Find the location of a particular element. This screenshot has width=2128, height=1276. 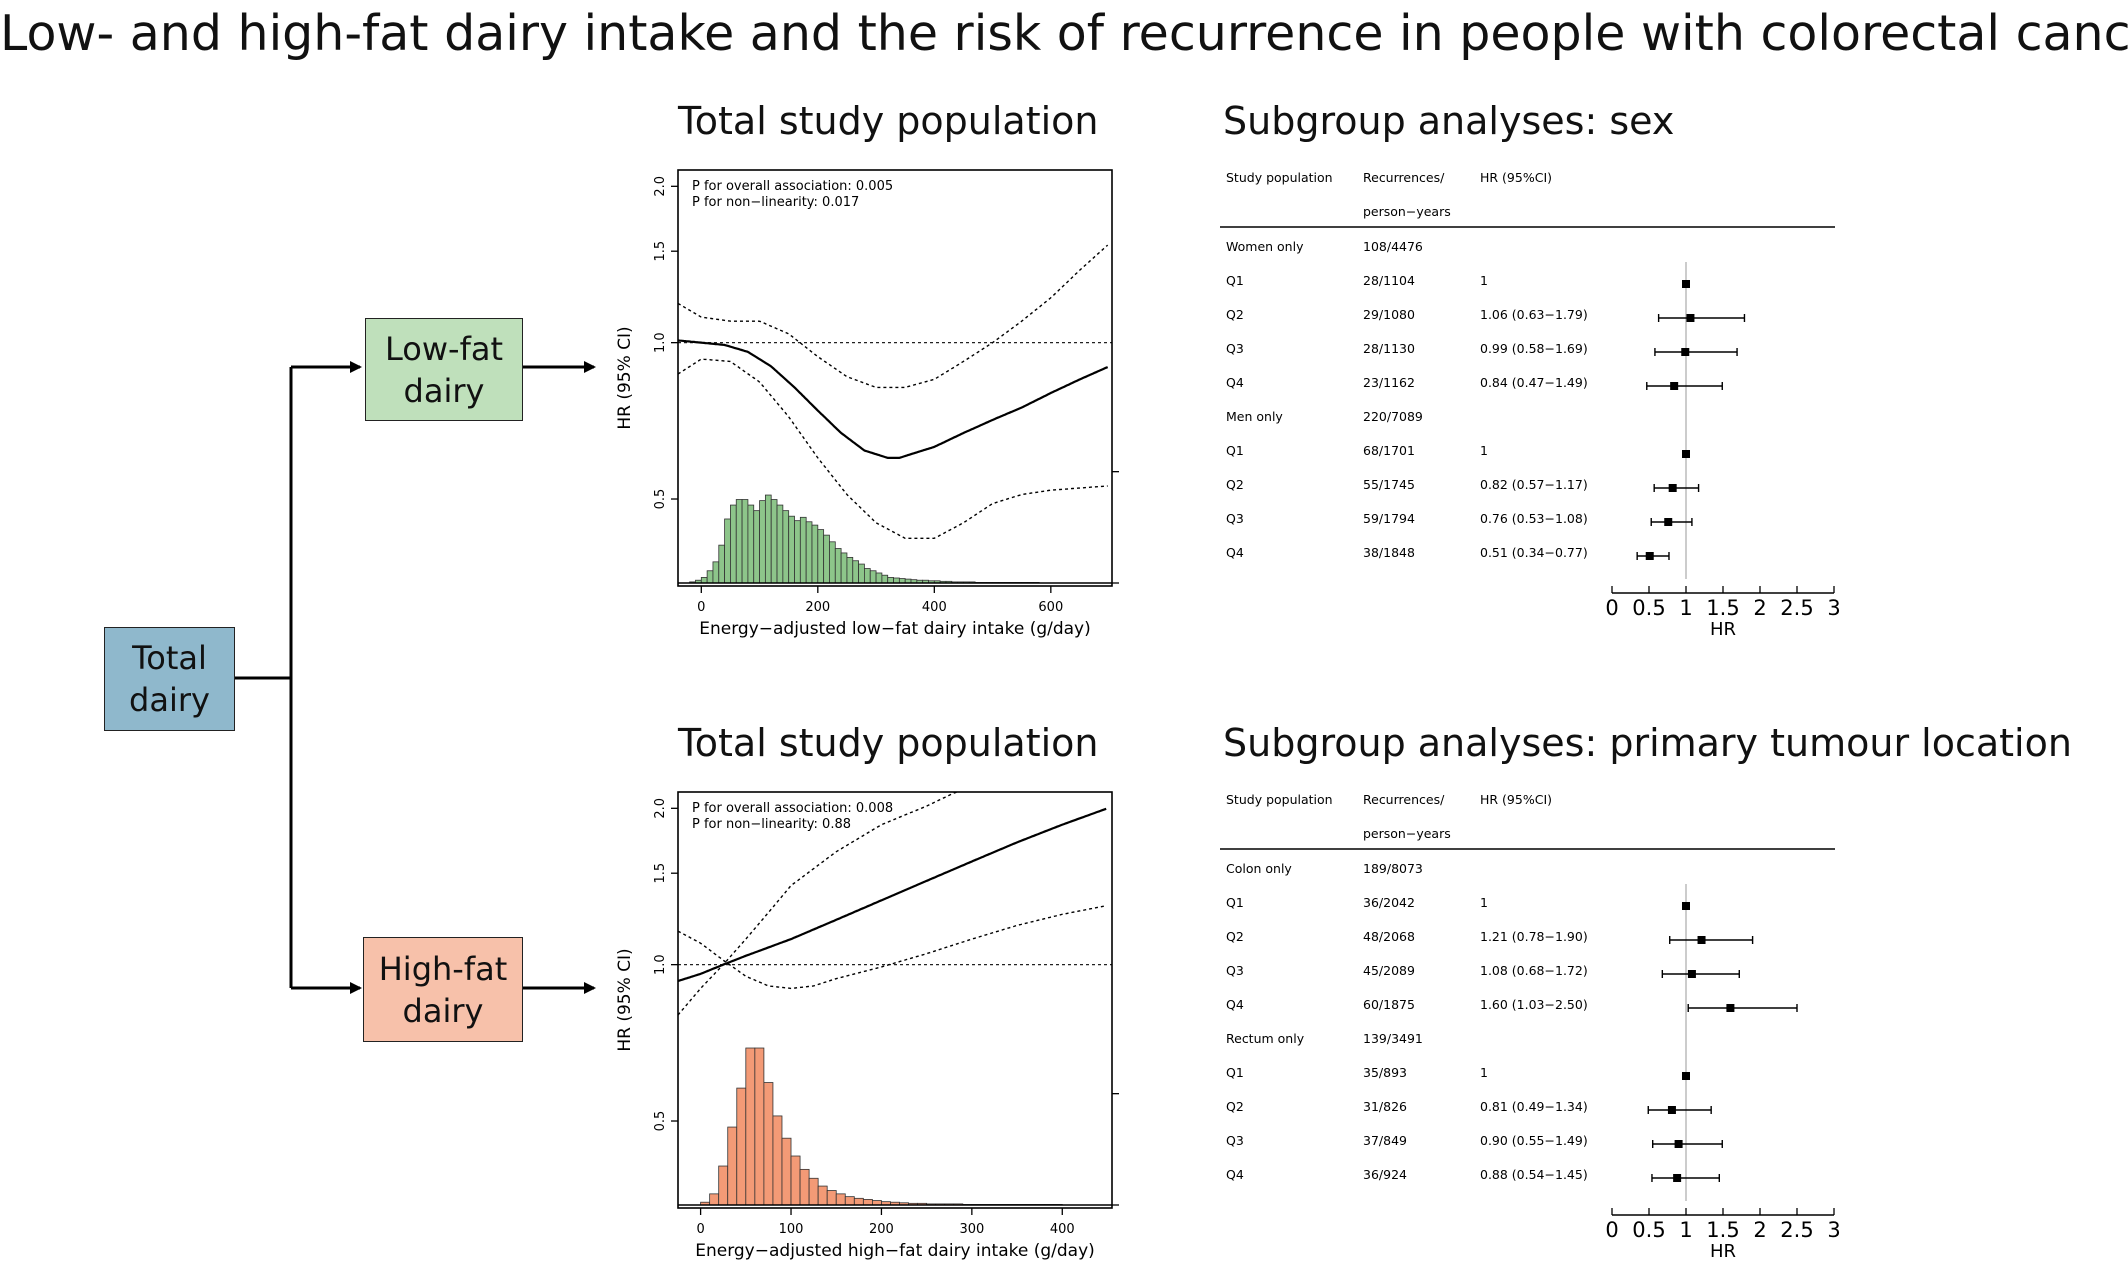

high-fat-dairy-box: High-fat dairy is located at coordinates (443, 989).